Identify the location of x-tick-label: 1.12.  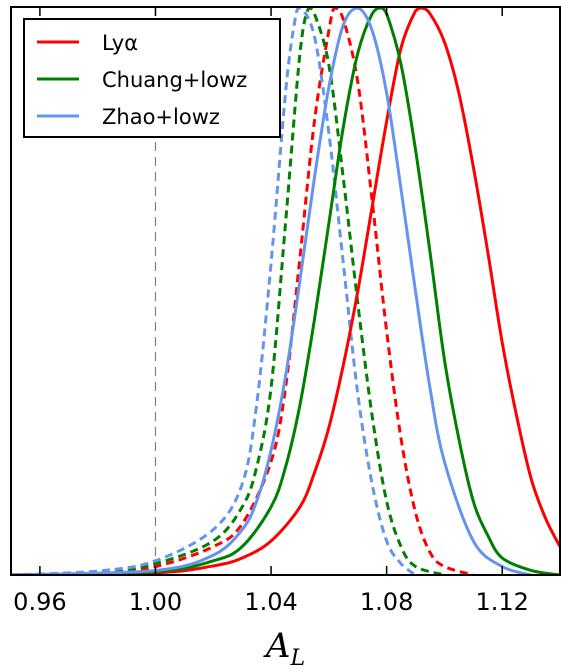
(501, 602).